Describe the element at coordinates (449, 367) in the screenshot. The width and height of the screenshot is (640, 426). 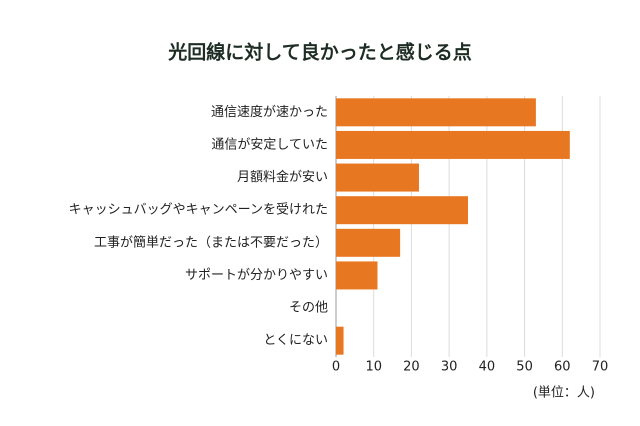
I see `x-tick-label: 30` at that location.